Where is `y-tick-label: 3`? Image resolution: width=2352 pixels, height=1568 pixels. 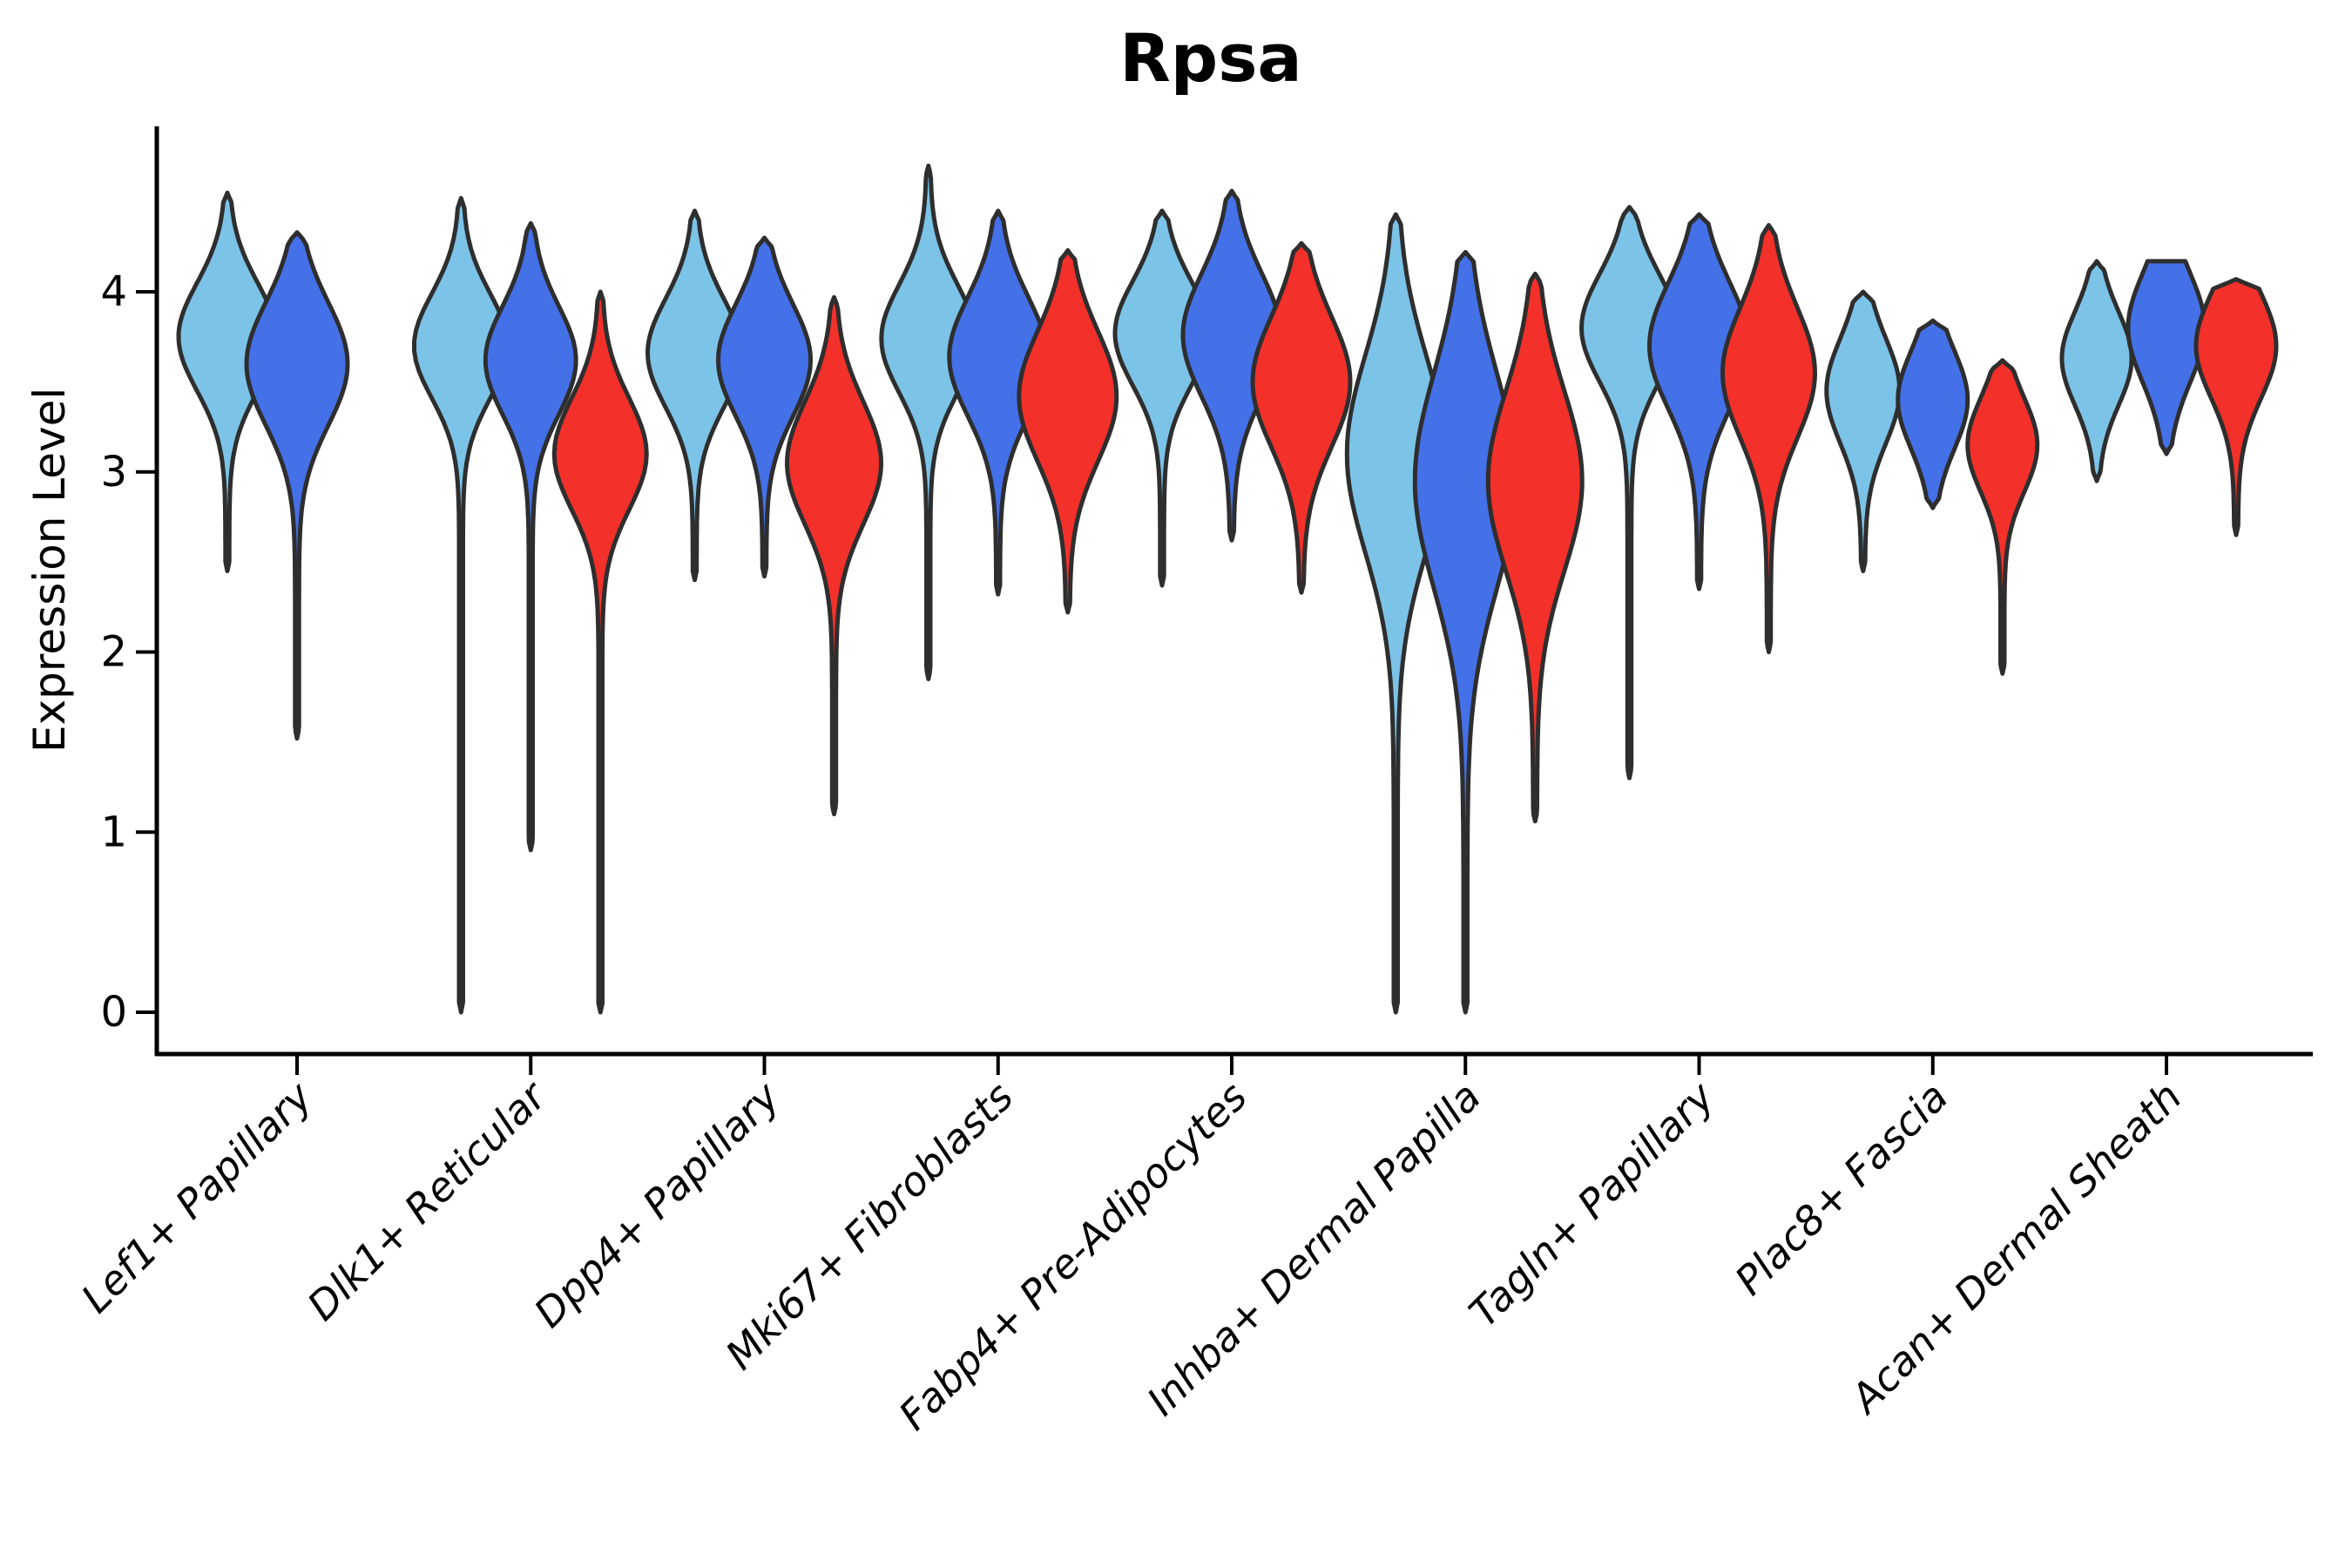 y-tick-label: 3 is located at coordinates (114, 472).